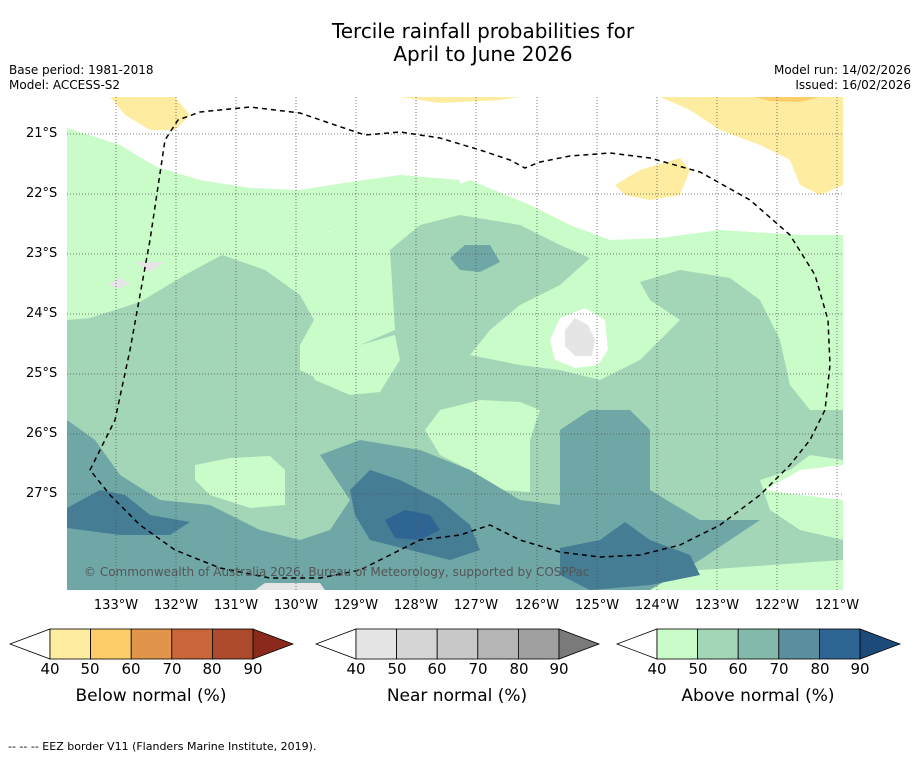  Describe the element at coordinates (176, 605) in the screenshot. I see `lon-label-2: 132°W` at that location.